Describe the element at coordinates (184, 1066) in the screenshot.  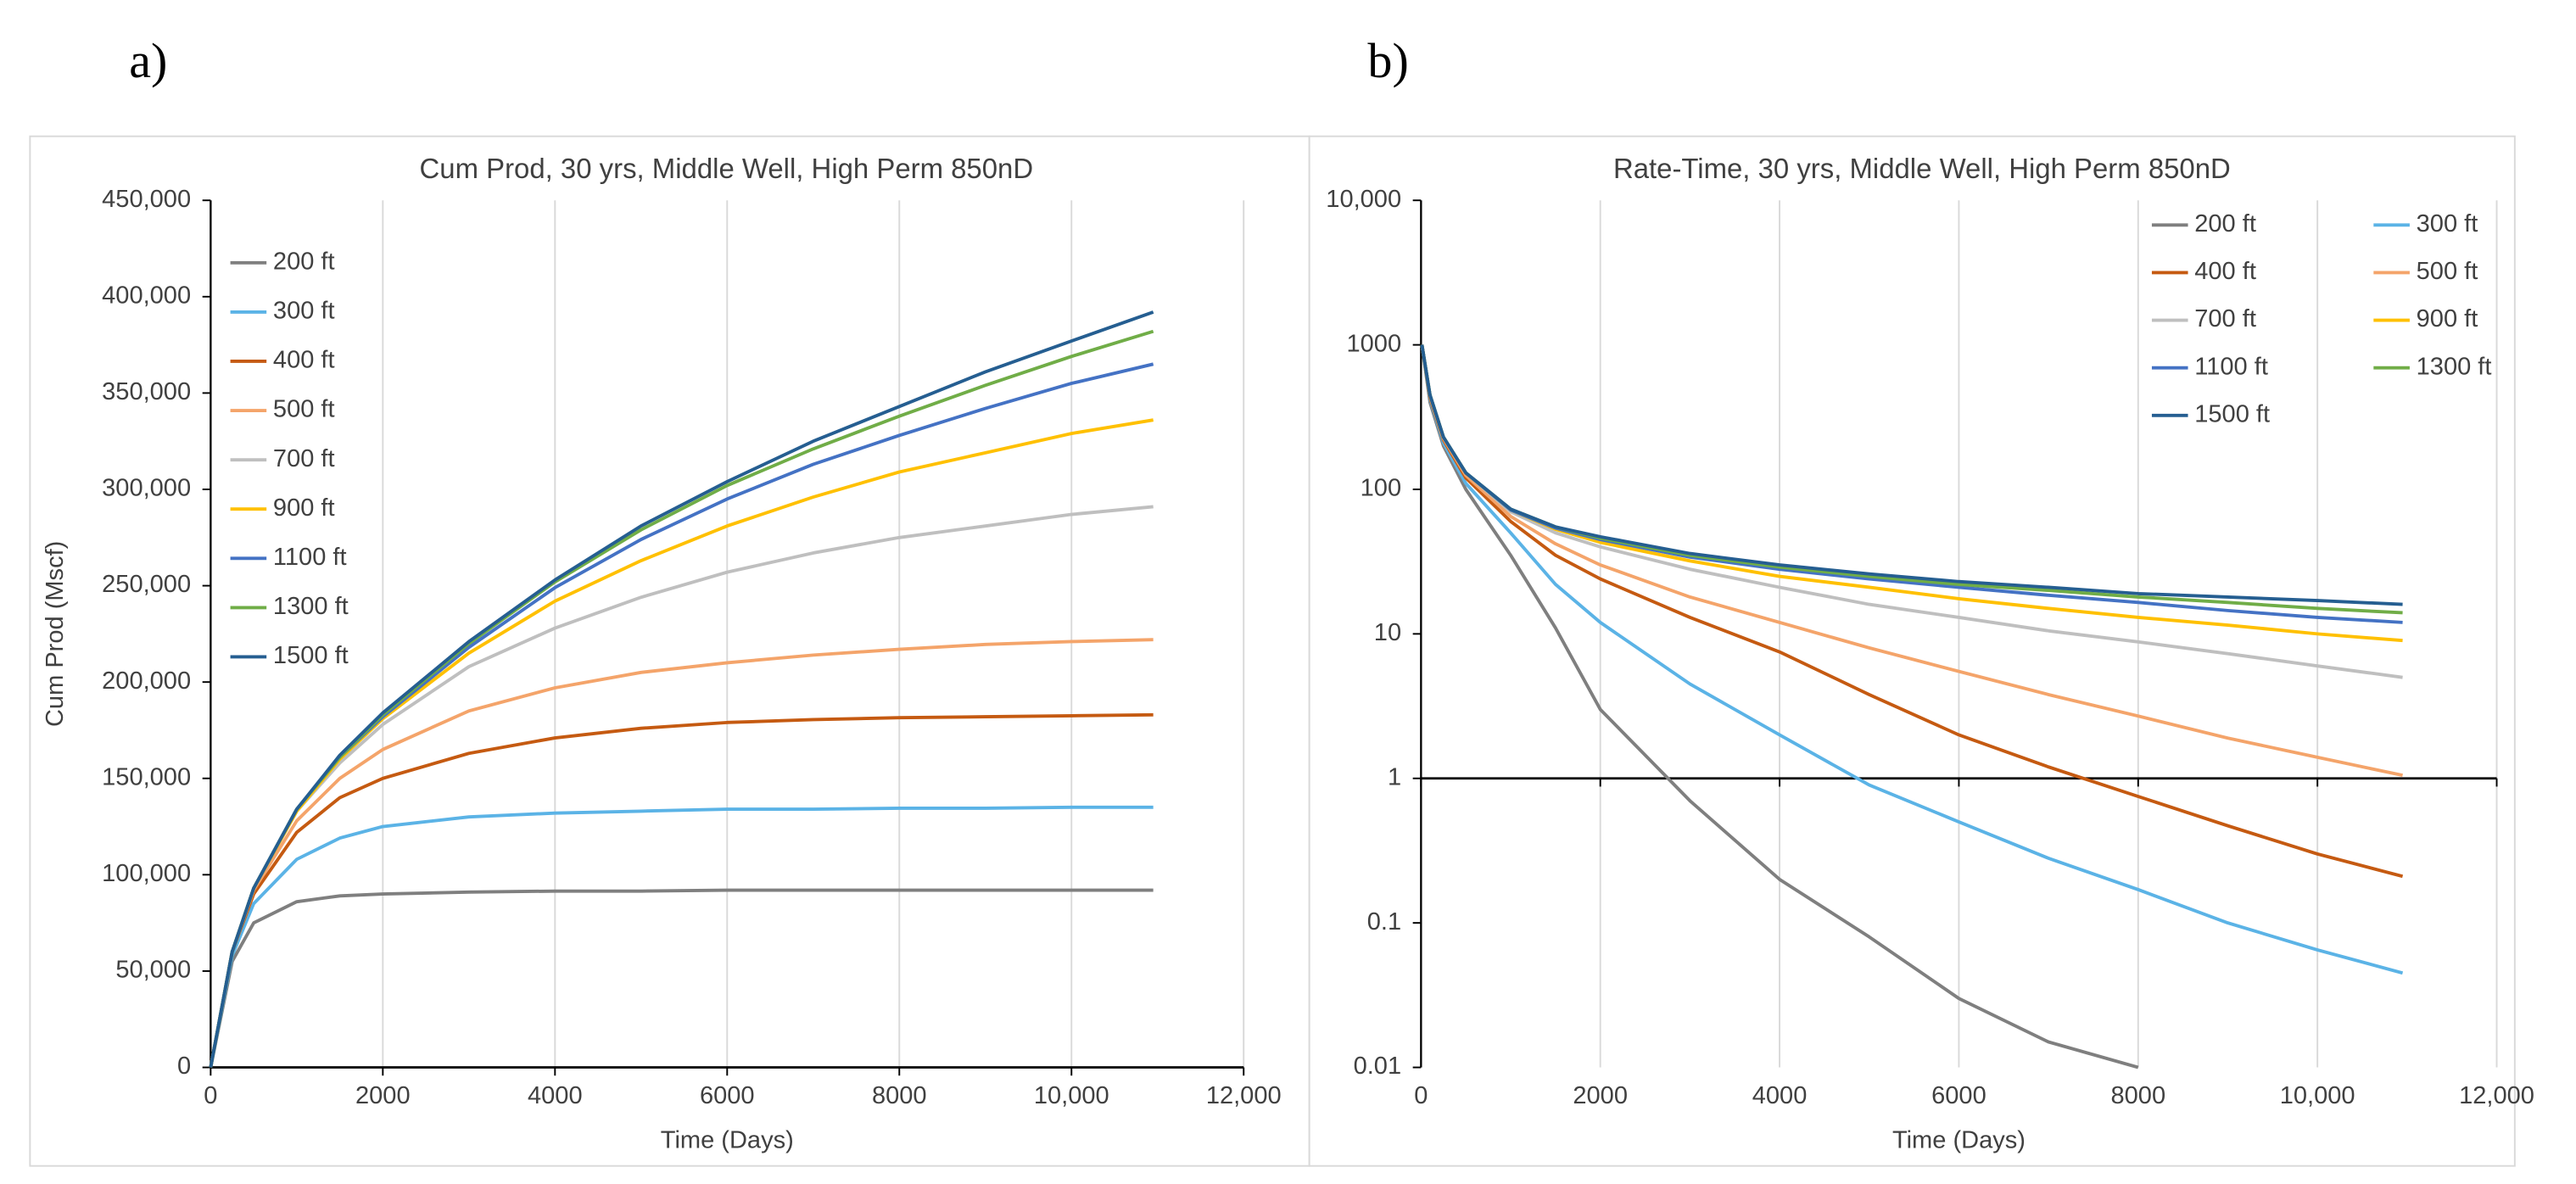
I see `y-tick-label: 0` at that location.